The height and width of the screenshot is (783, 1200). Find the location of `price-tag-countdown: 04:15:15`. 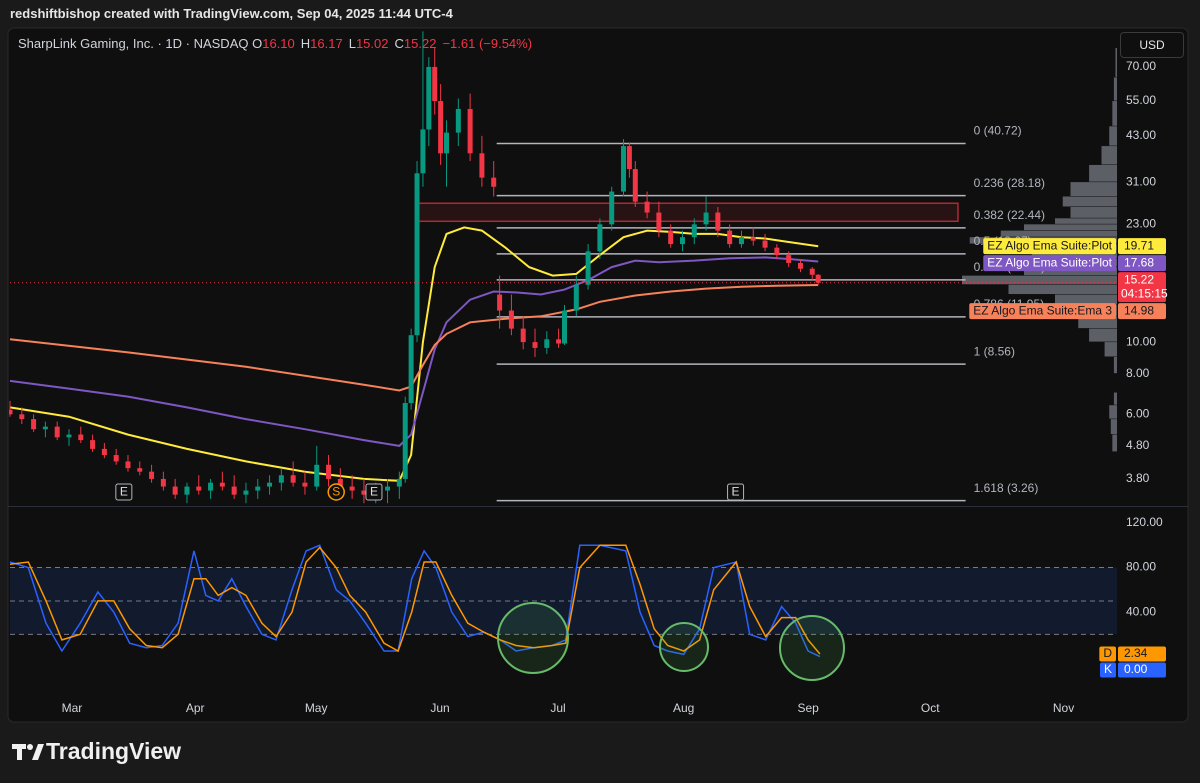

price-tag-countdown: 04:15:15 is located at coordinates (1144, 293).